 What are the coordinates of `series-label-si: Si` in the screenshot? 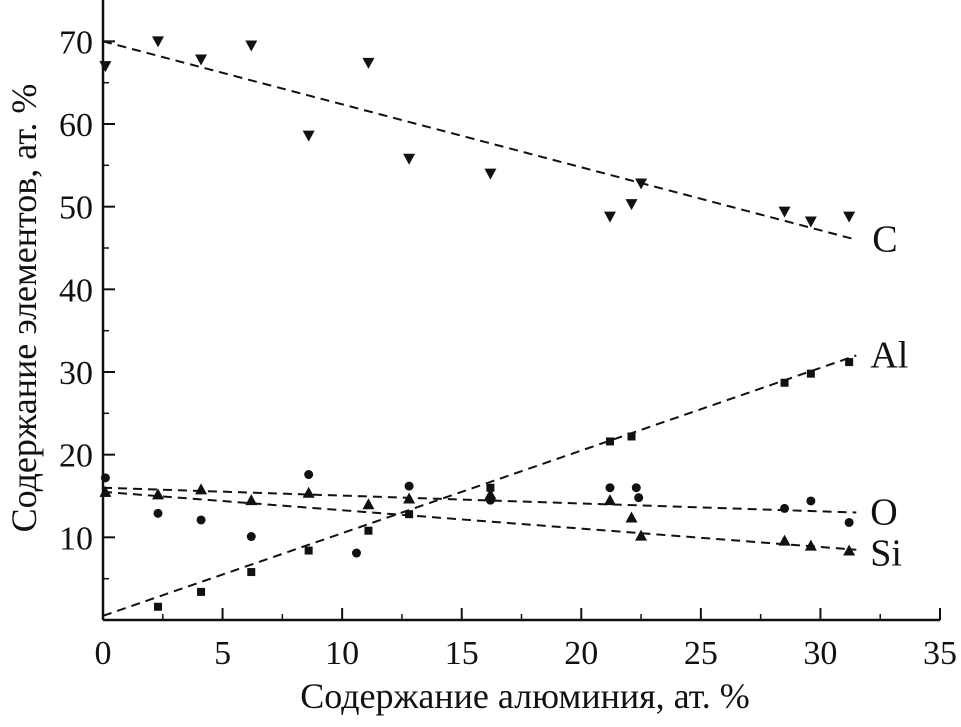 It's located at (886, 554).